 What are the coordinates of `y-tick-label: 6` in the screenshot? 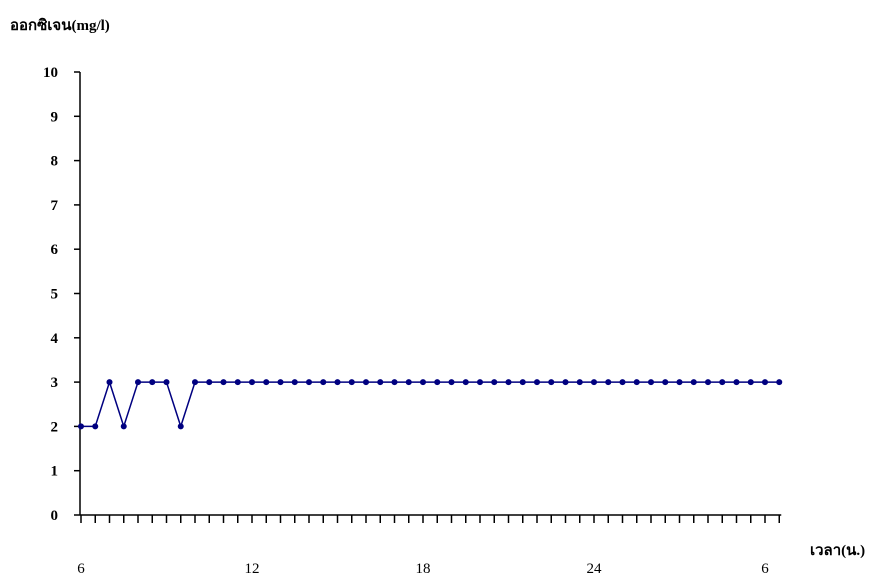 It's located at (55, 250).